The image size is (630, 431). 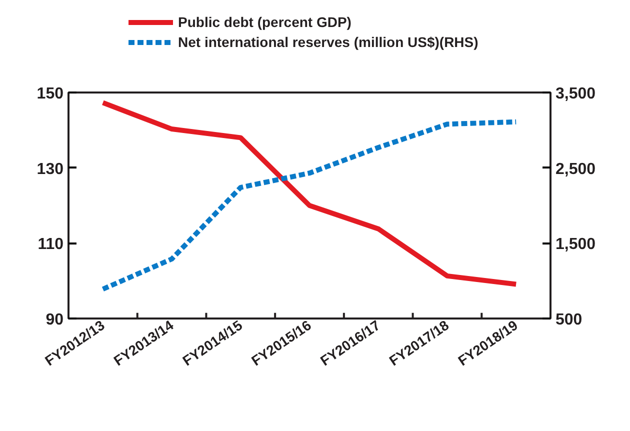 What do you see at coordinates (265, 22) in the screenshot?
I see `legend-label: Public debt (percent GDP)` at bounding box center [265, 22].